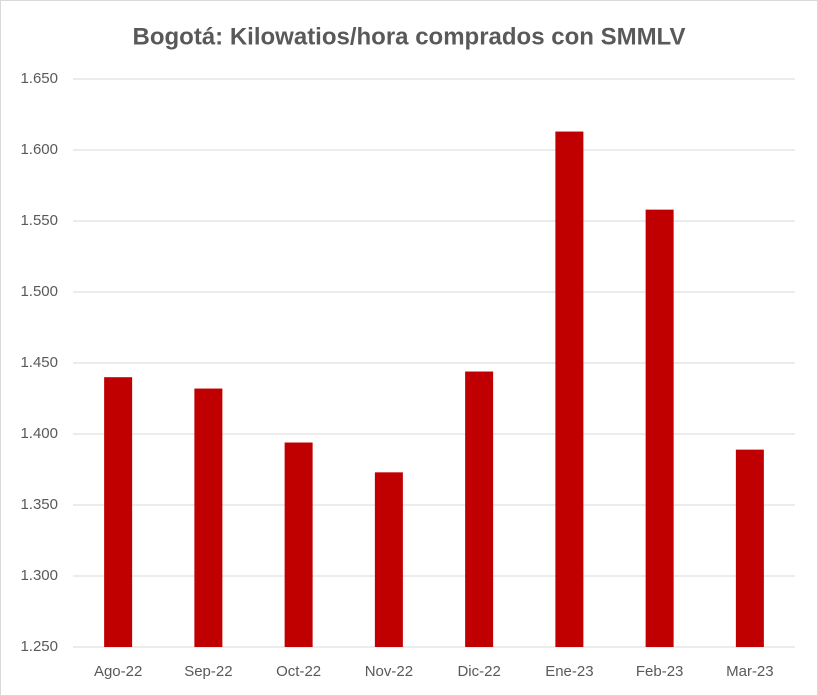 The height and width of the screenshot is (696, 818). What do you see at coordinates (660, 671) in the screenshot?
I see `x-tick-label: Feb-23` at bounding box center [660, 671].